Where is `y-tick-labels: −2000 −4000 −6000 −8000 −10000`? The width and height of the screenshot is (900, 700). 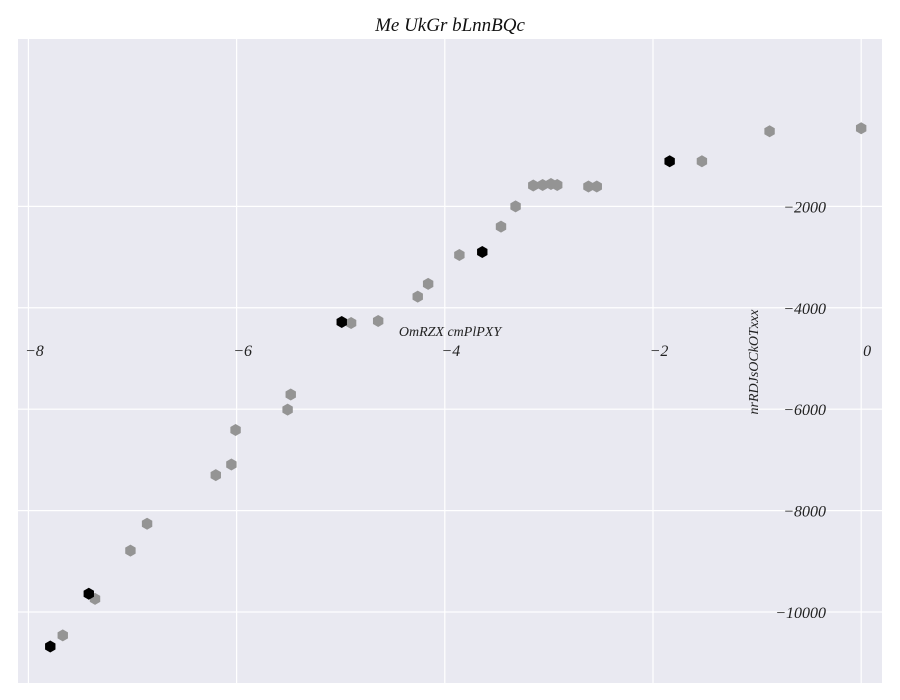 y-tick-labels: −2000 −4000 −6000 −8000 −10000 is located at coordinates (800, 410).